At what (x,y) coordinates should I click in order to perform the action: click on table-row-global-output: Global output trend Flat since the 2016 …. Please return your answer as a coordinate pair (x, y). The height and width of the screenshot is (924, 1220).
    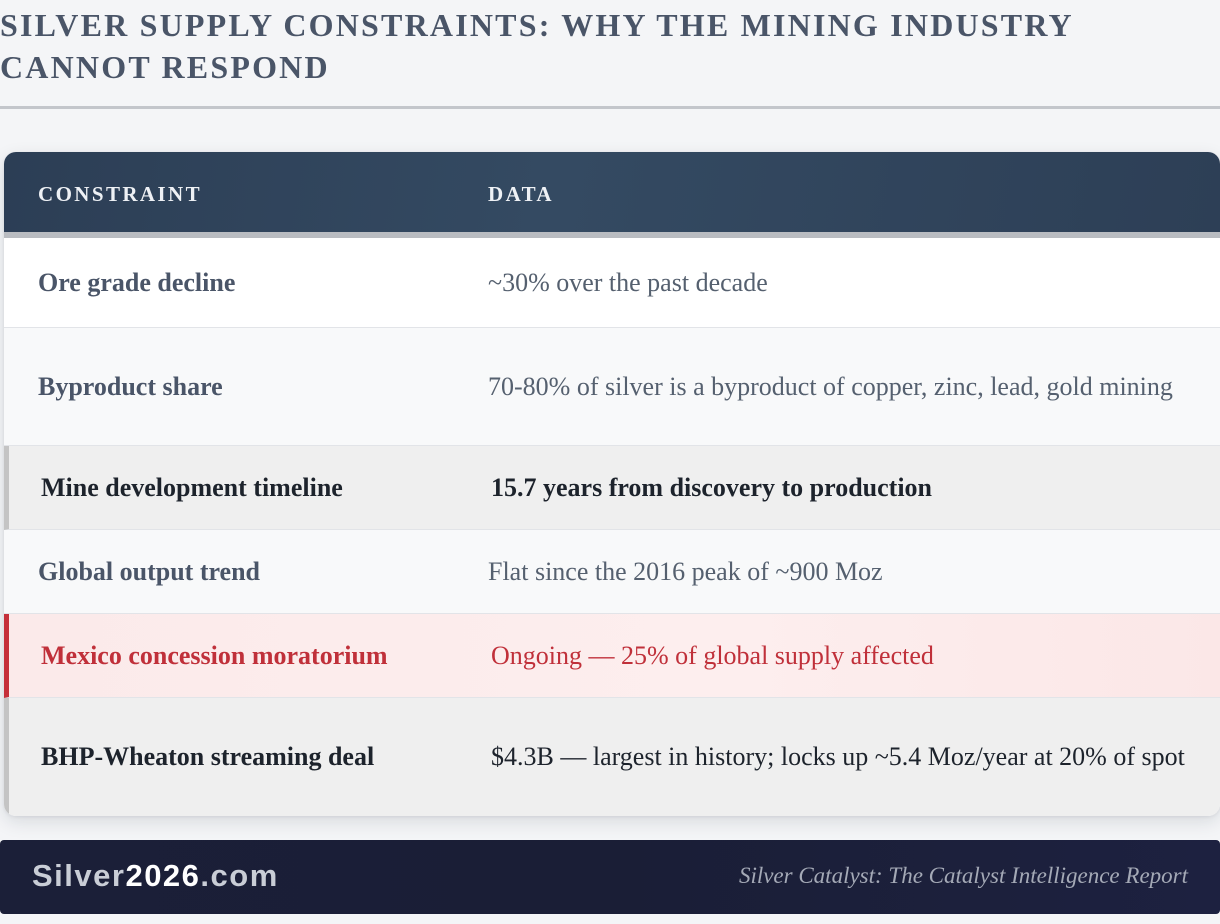
    Looking at the image, I should click on (612, 572).